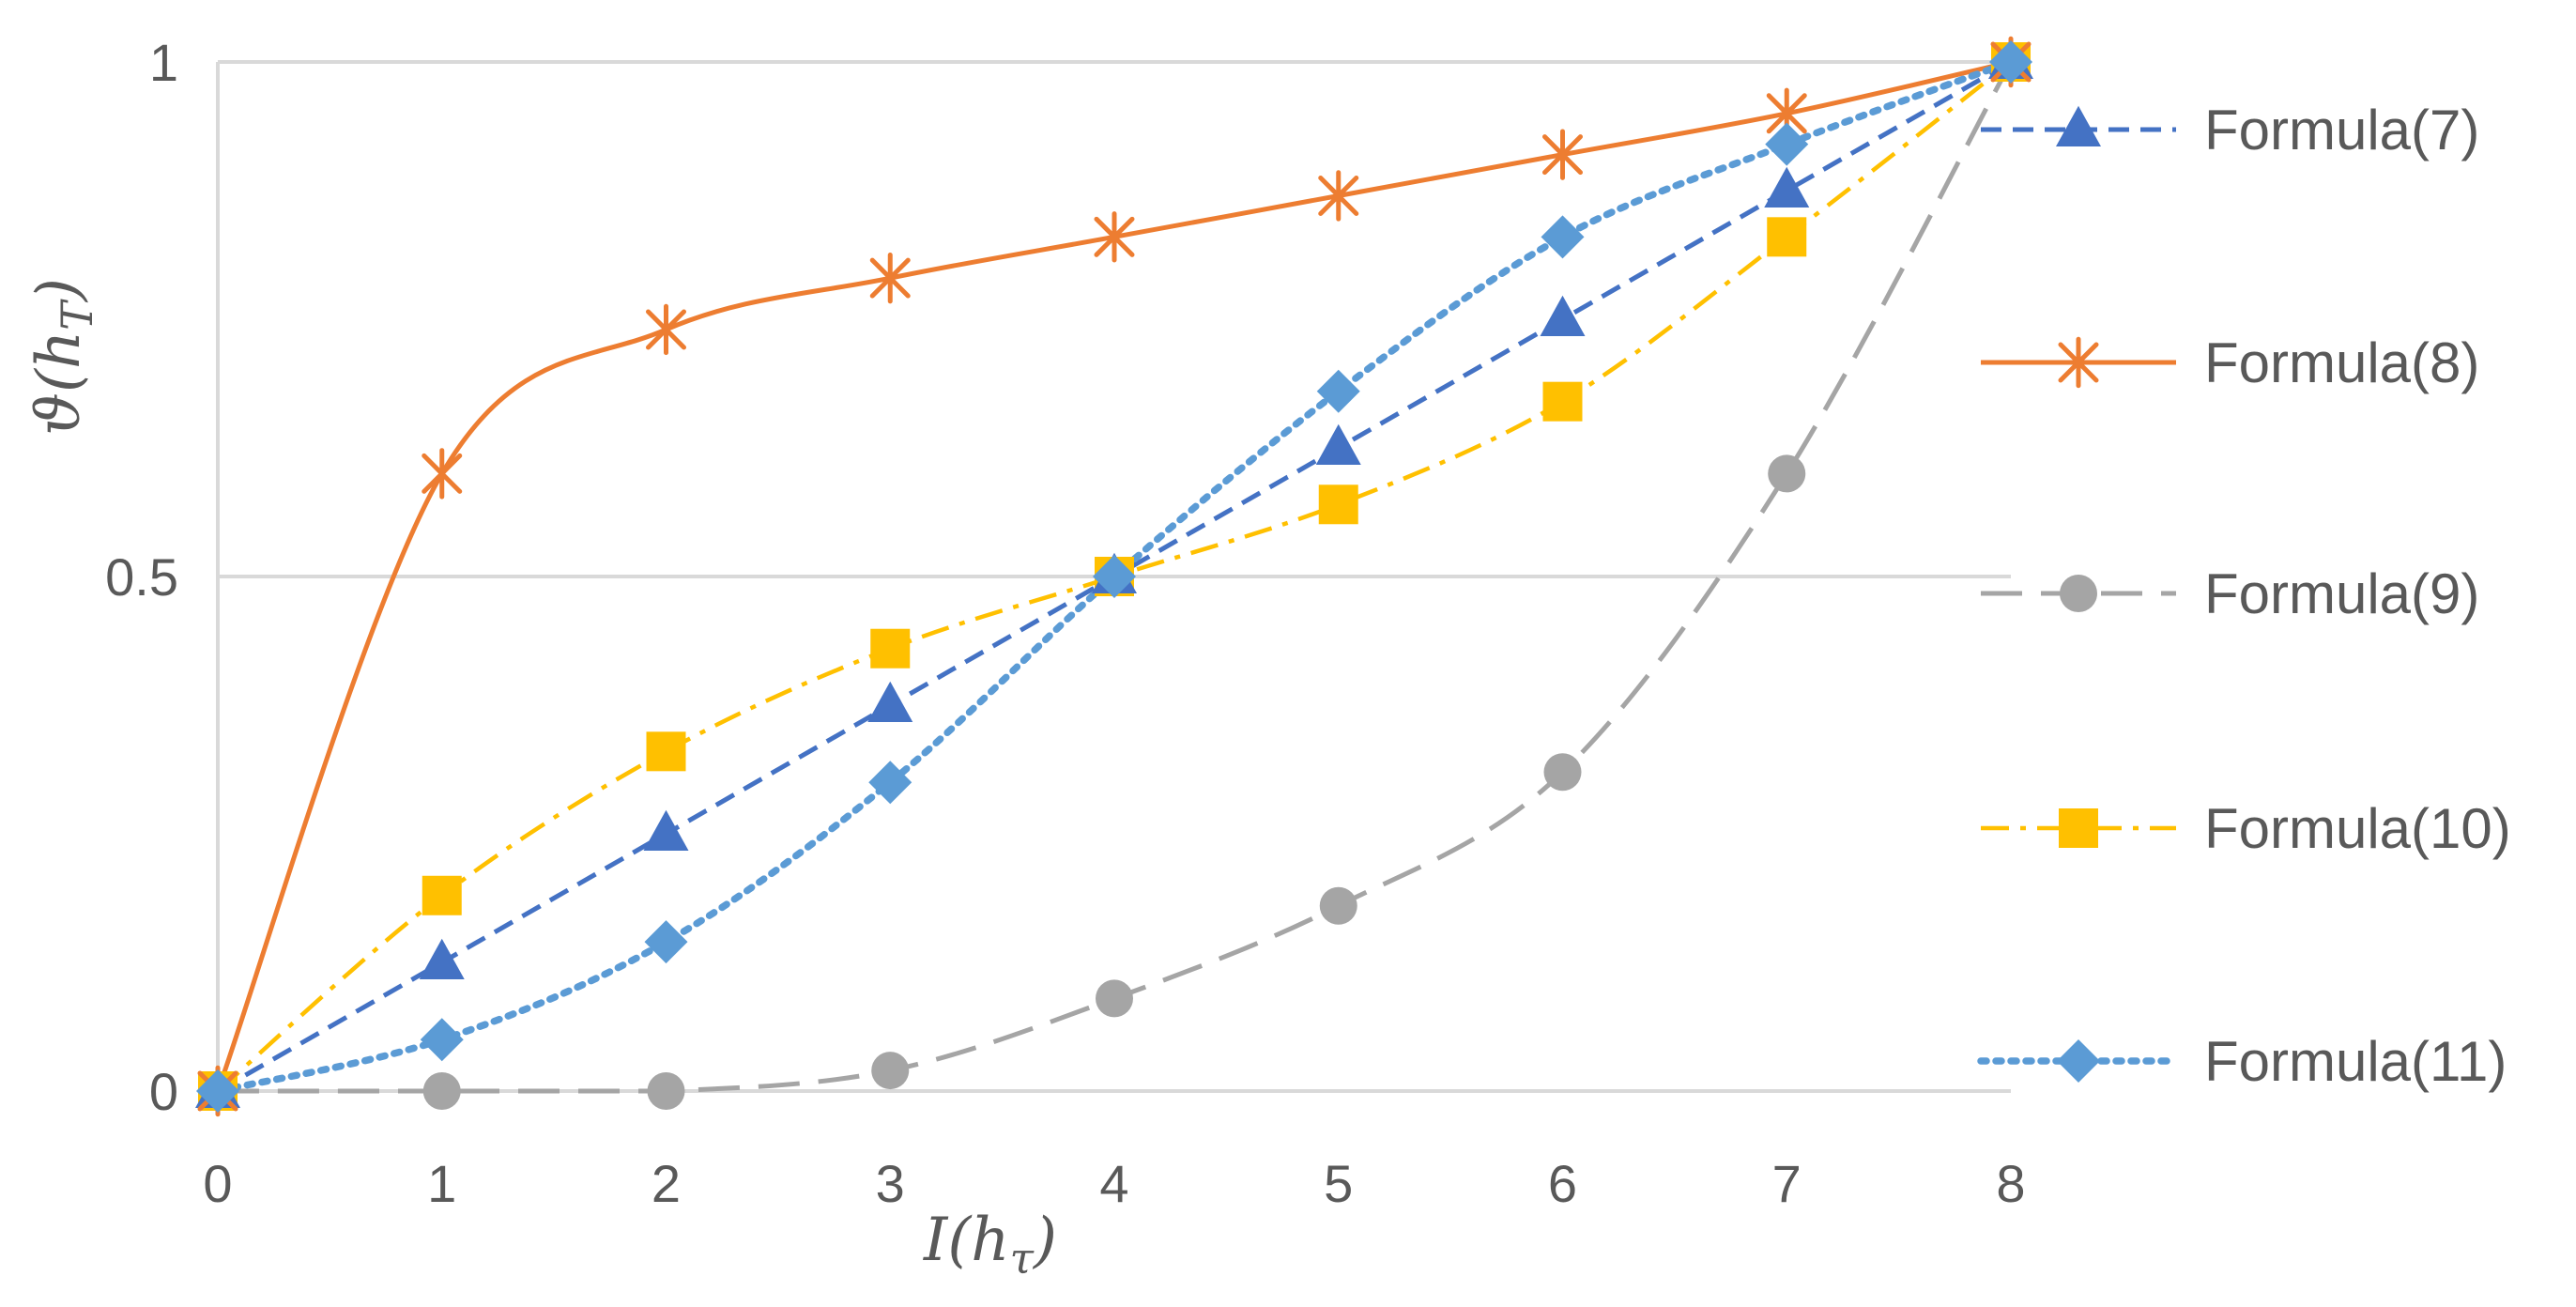 This screenshot has width=2576, height=1307. I want to click on legend-entry-formula10: Formula(10), so click(2246, 828).